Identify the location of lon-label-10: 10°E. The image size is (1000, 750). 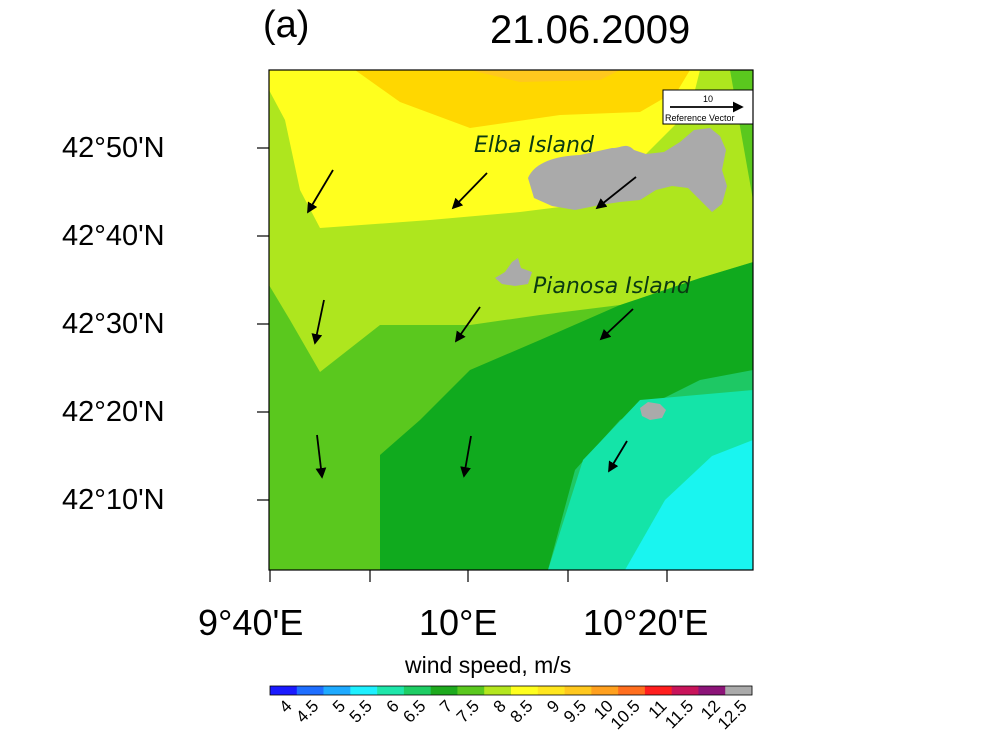
(458, 622).